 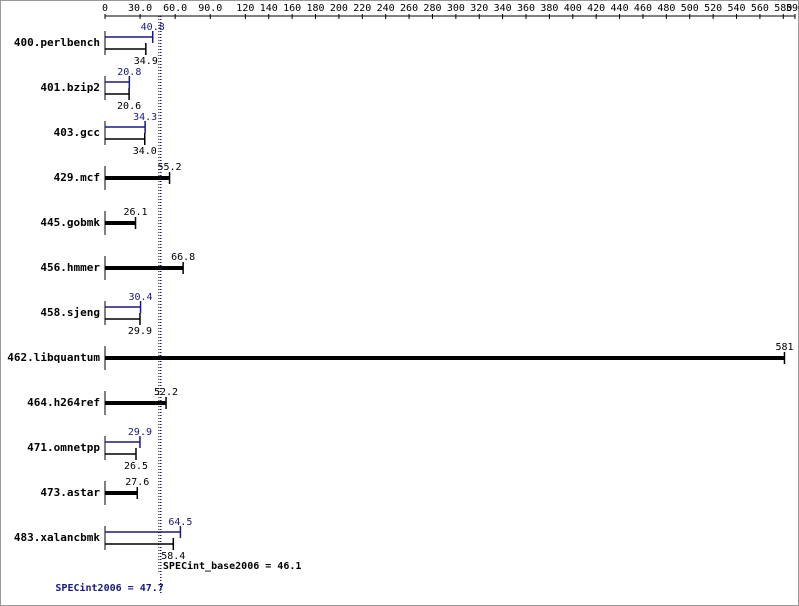 What do you see at coordinates (386, 8) in the screenshot?
I see `x-tick-label: 240` at bounding box center [386, 8].